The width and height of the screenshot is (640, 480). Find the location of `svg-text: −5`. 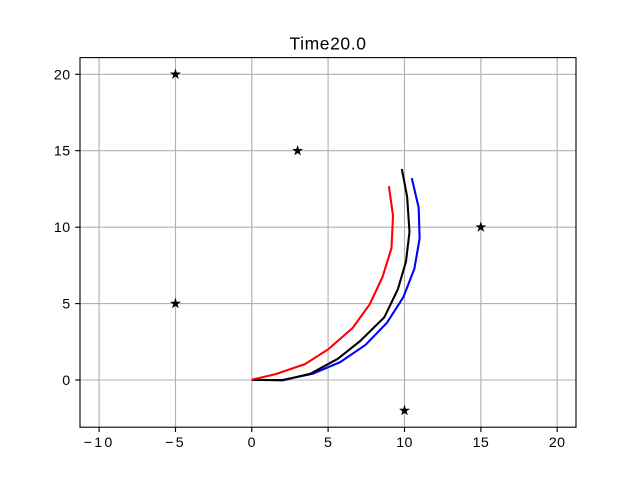

svg-text: −5 is located at coordinates (175, 443).